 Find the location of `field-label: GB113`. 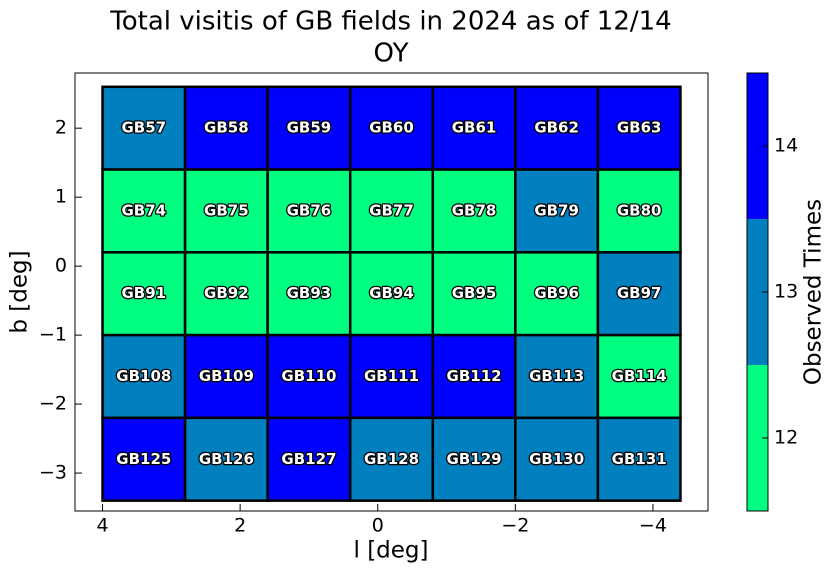

field-label: GB113 is located at coordinates (556, 376).